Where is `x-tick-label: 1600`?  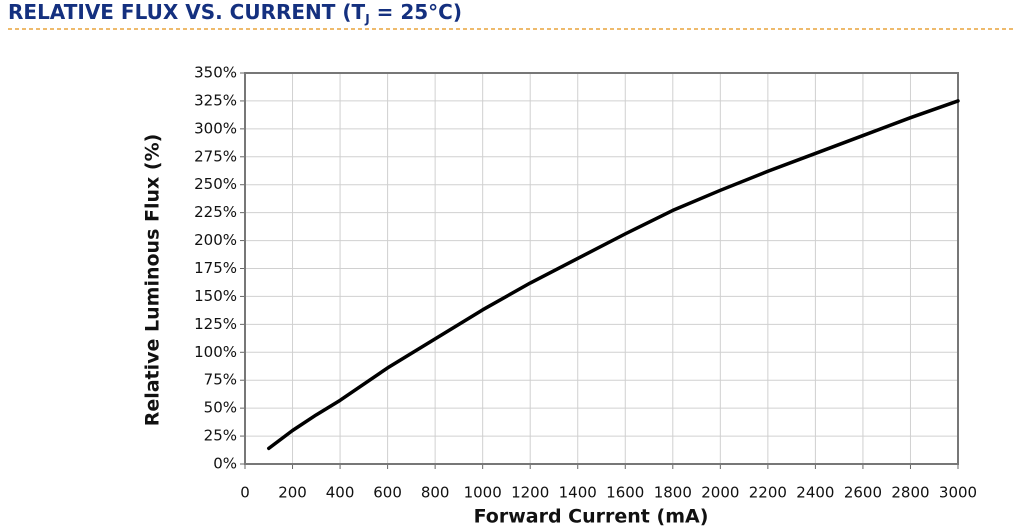
x-tick-label: 1600 is located at coordinates (625, 493).